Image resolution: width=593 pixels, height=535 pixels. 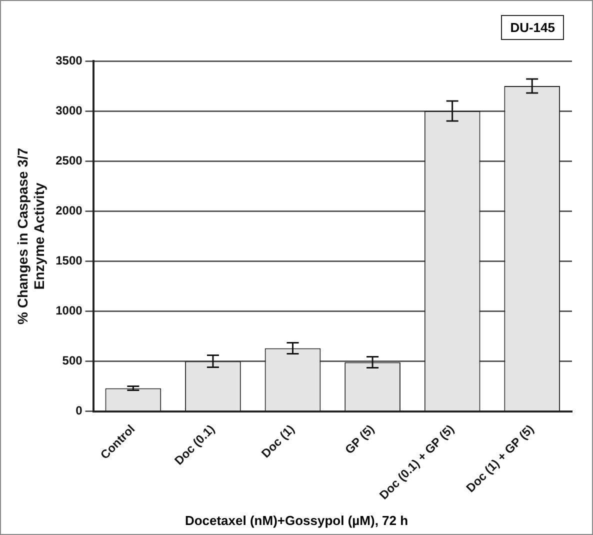 I want to click on y-tick-label: 1500, so click(x=69, y=261).